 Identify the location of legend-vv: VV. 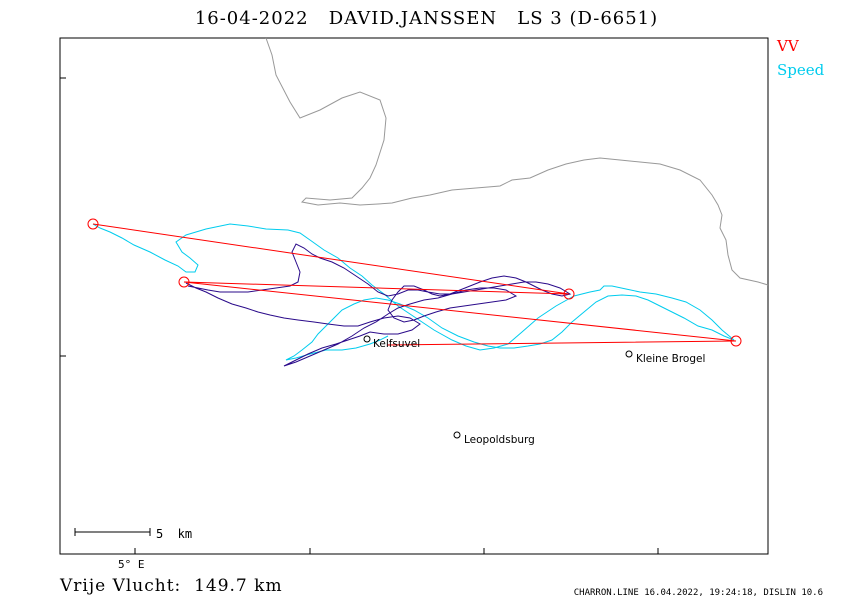
(788, 46).